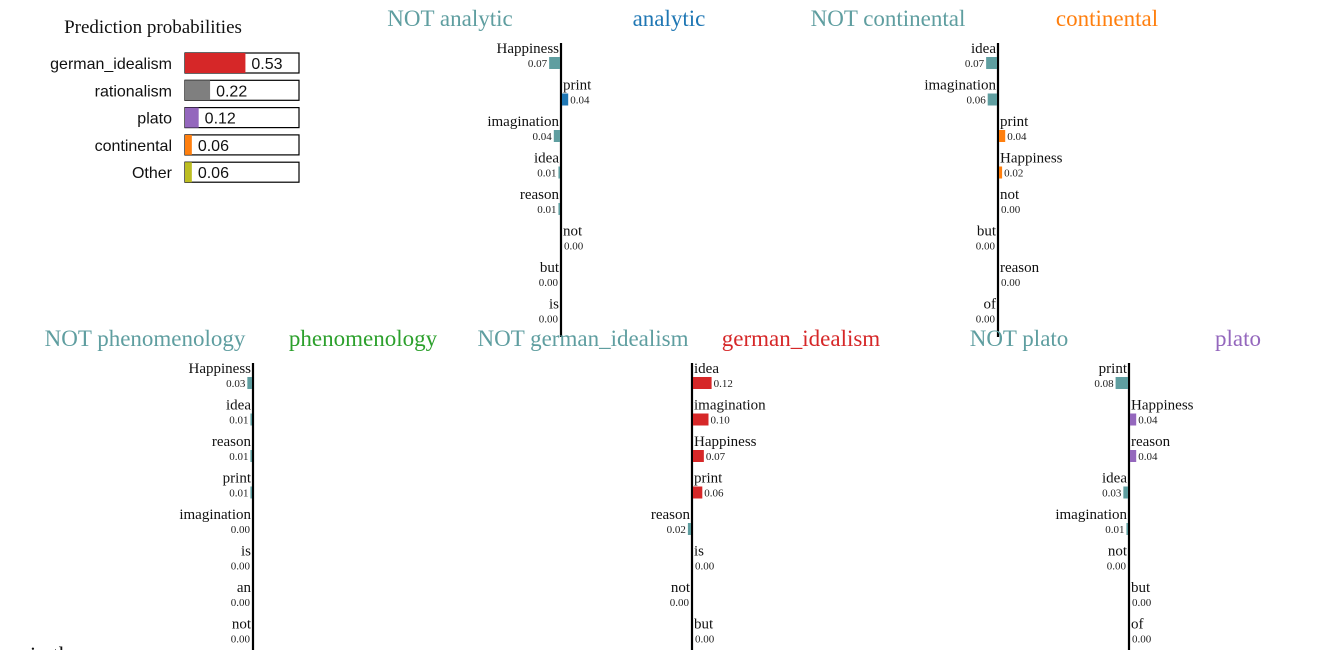  I want to click on probability-label: continental, so click(133, 146).